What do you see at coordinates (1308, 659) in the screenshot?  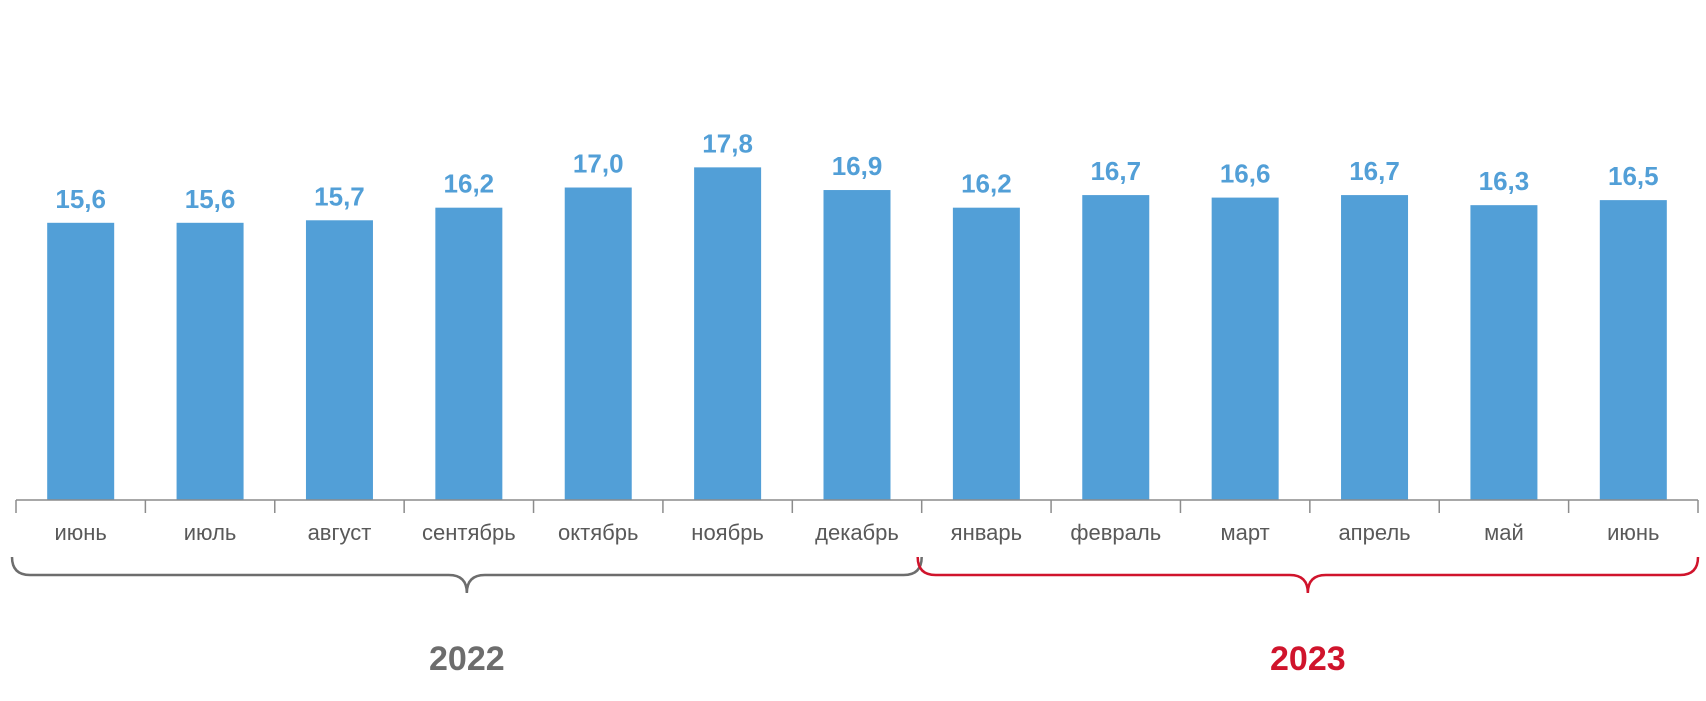 I see `group-label-2023: 2023` at bounding box center [1308, 659].